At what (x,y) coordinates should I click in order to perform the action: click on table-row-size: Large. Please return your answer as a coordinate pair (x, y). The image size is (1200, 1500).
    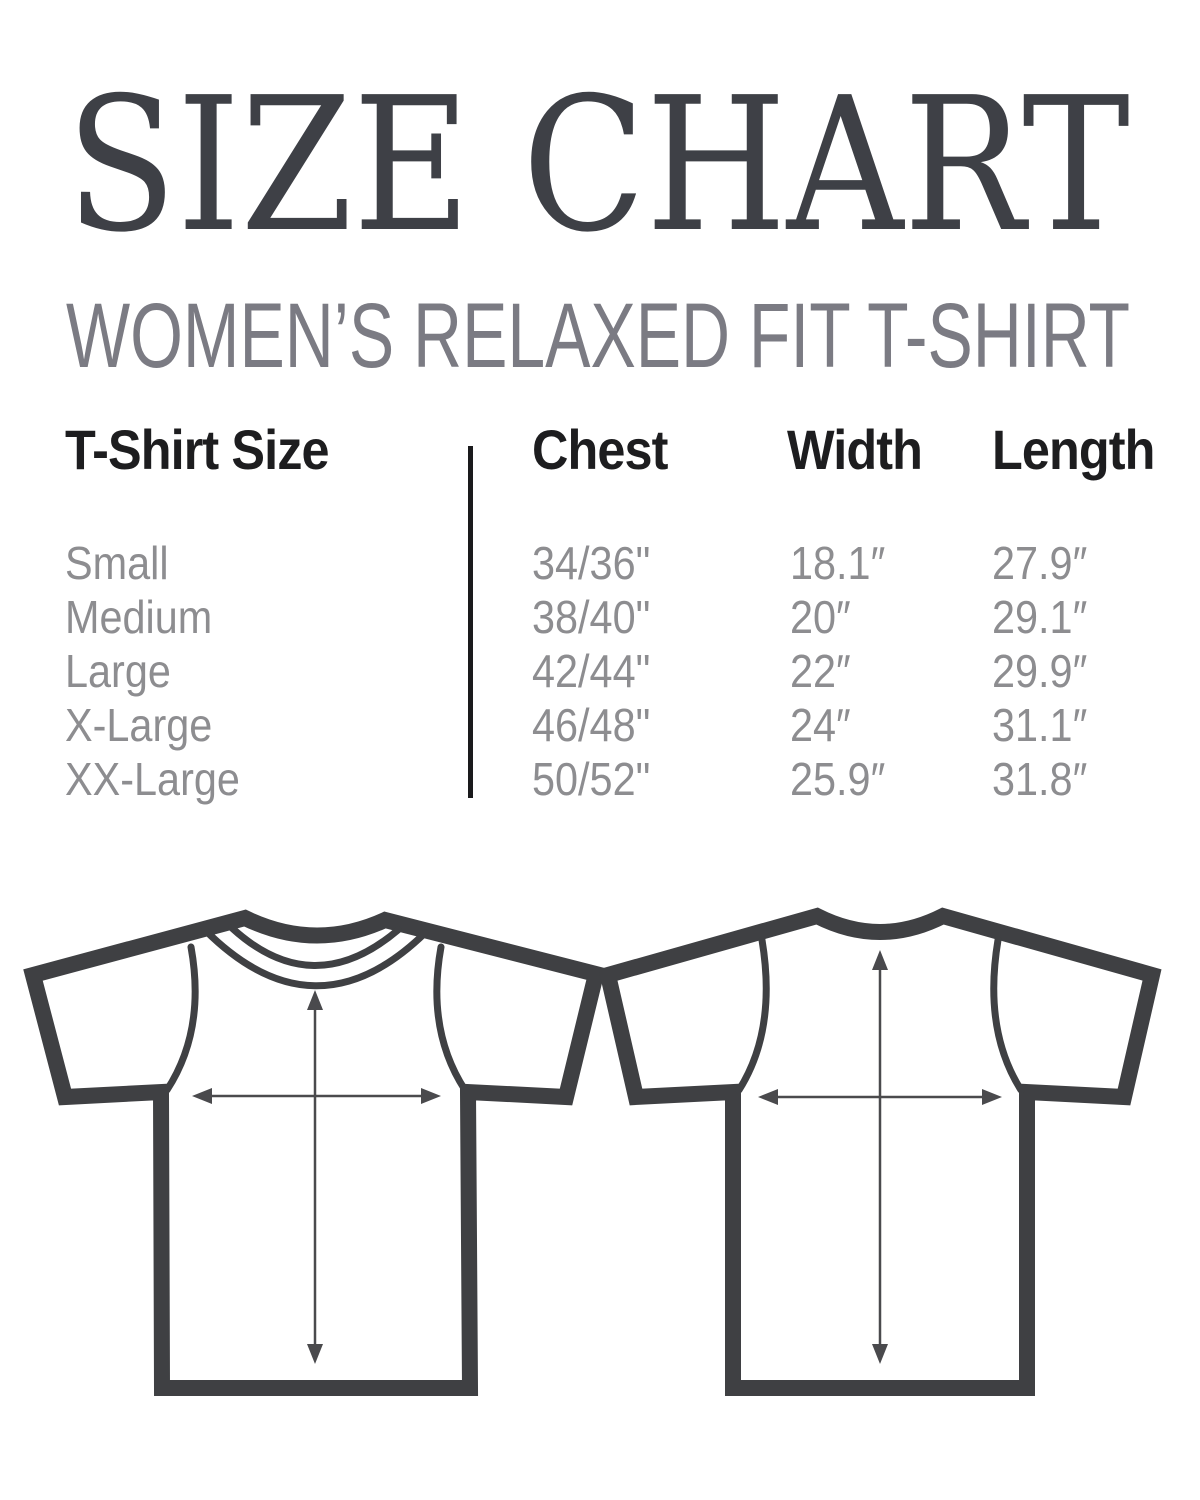
    Looking at the image, I should click on (118, 671).